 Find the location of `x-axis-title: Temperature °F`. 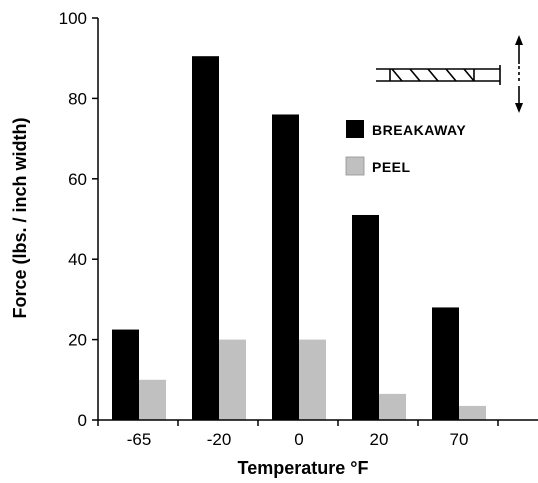

x-axis-title: Temperature °F is located at coordinates (303, 468).